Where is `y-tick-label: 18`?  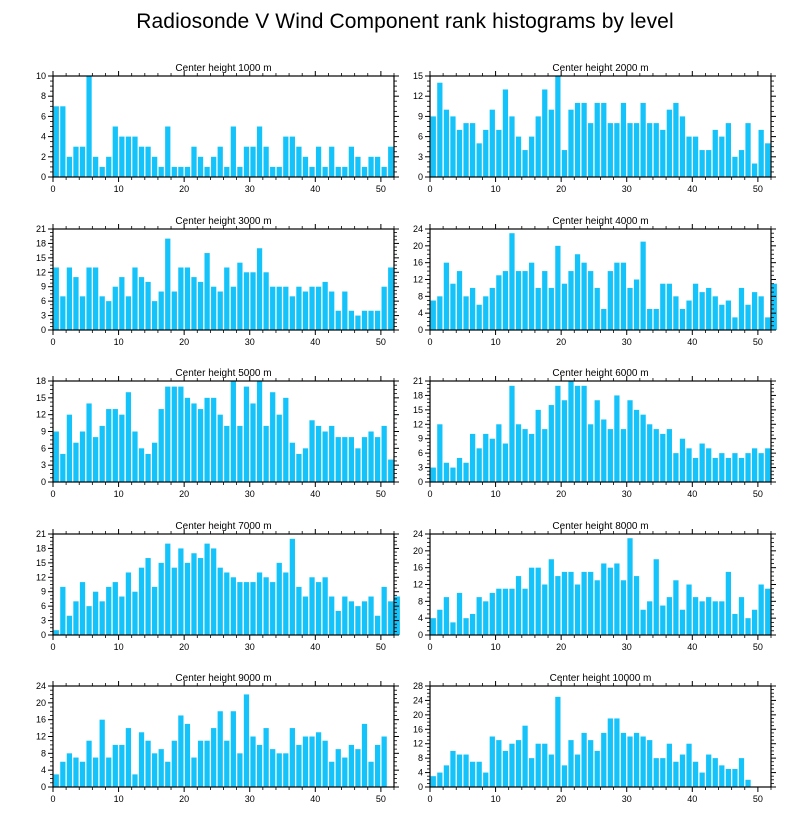 y-tick-label: 18 is located at coordinates (41, 243).